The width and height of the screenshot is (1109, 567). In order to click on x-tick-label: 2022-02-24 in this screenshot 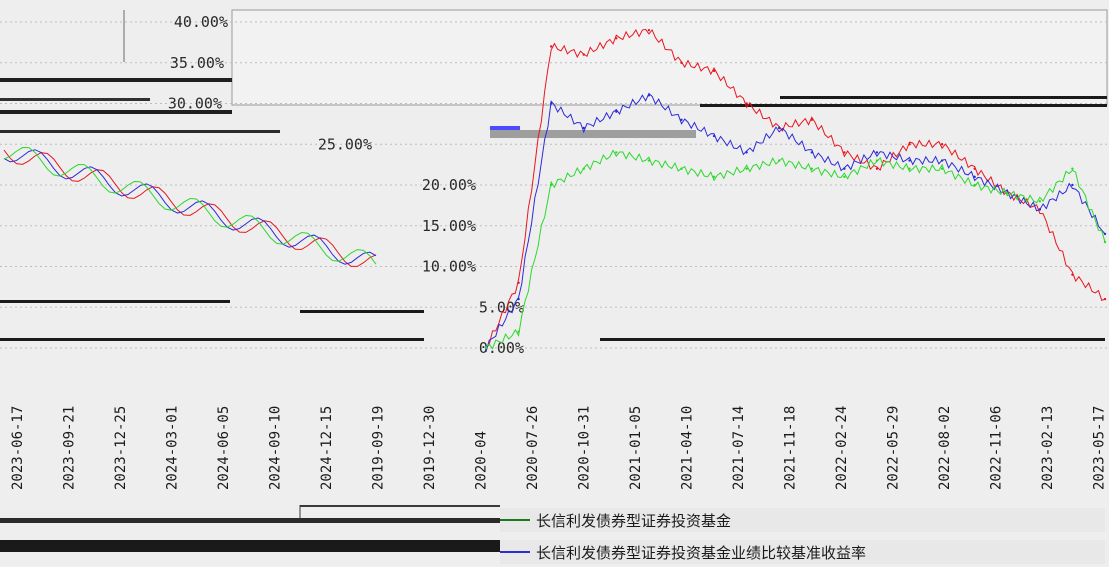, I will do `click(842, 448)`.